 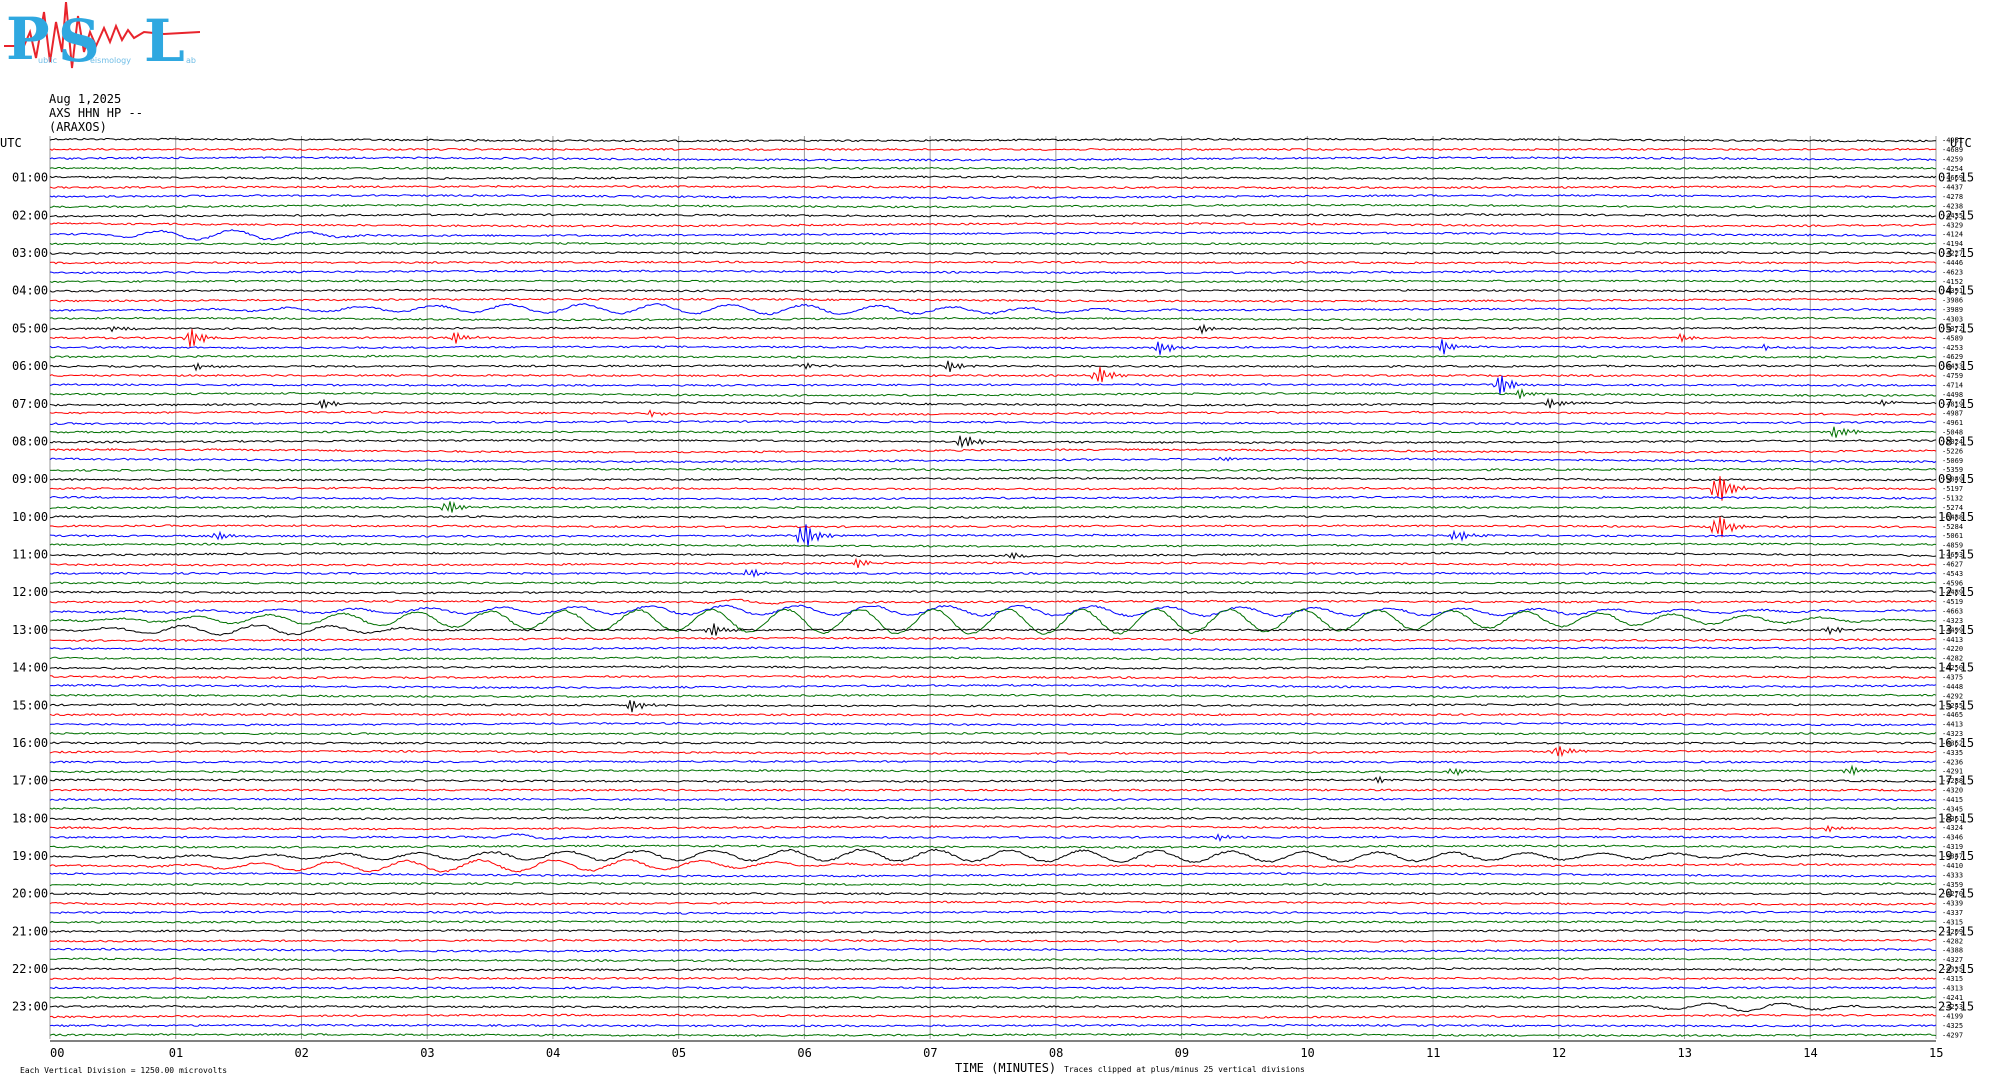 I want to click on trace-offset-label: -4437, so click(x=1952, y=188).